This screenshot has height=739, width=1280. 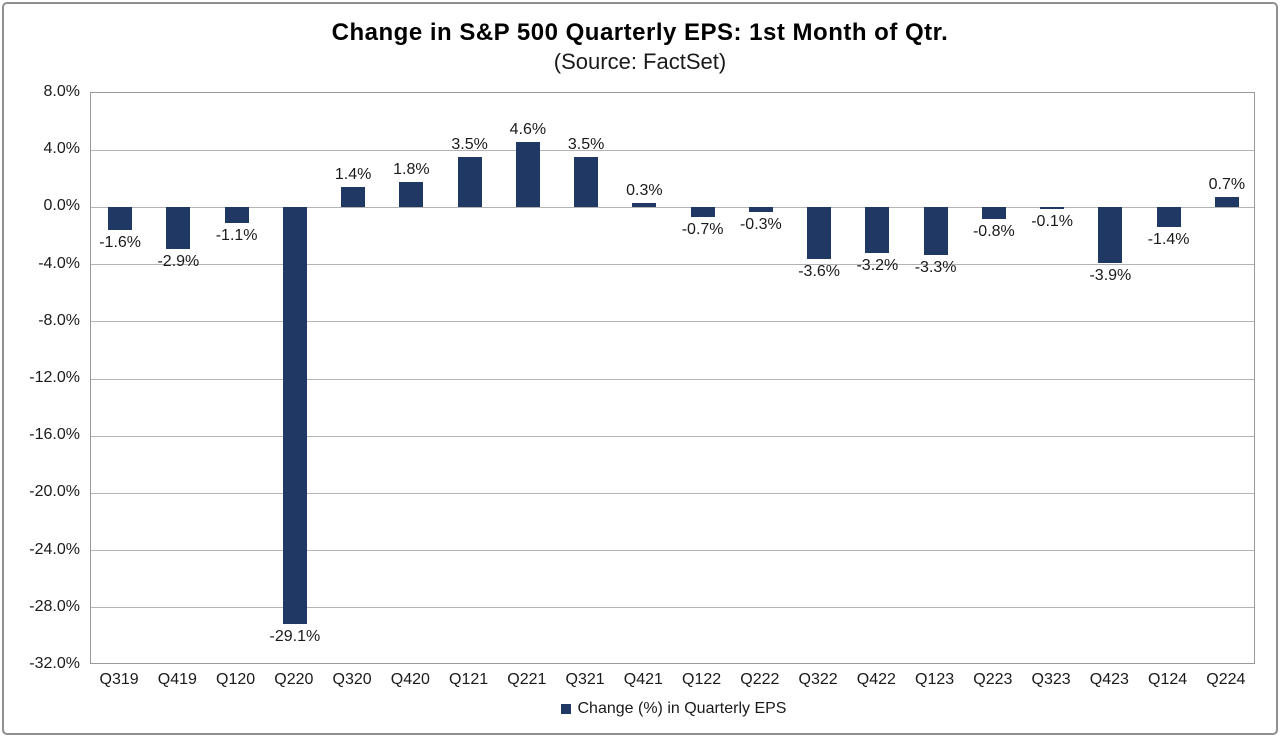 I want to click on bar-q121, so click(x=469, y=182).